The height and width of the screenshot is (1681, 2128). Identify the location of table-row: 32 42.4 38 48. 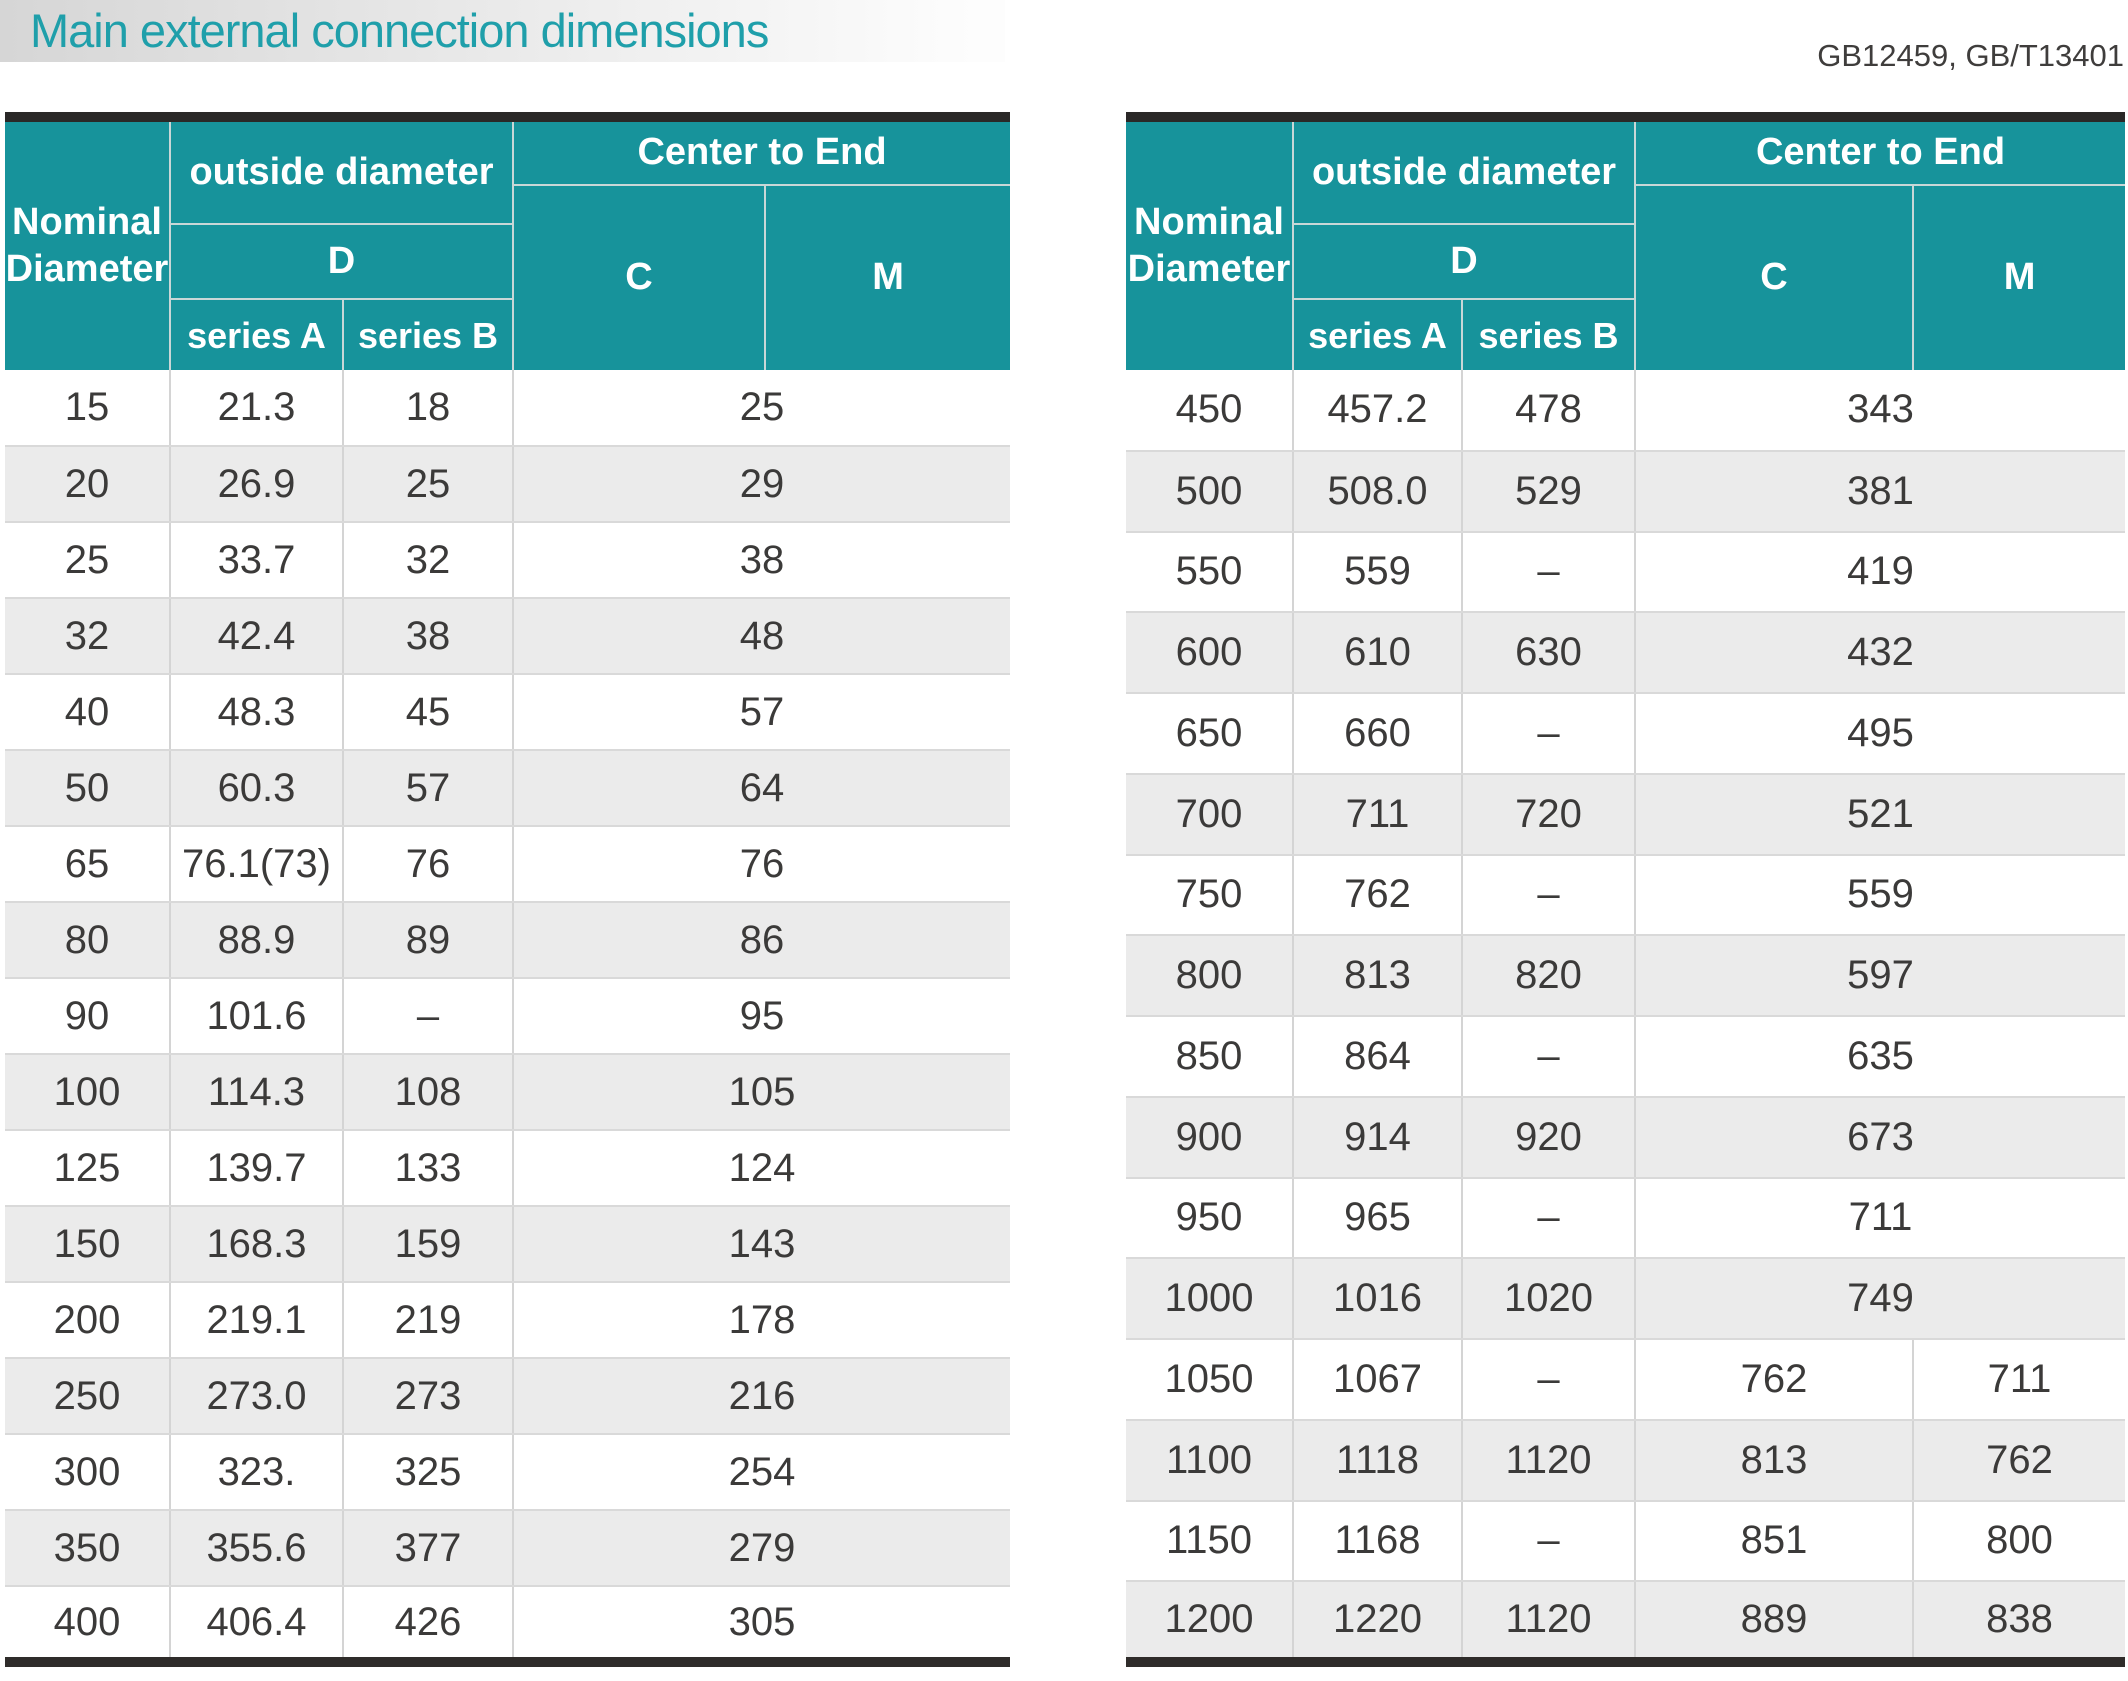
(508, 636).